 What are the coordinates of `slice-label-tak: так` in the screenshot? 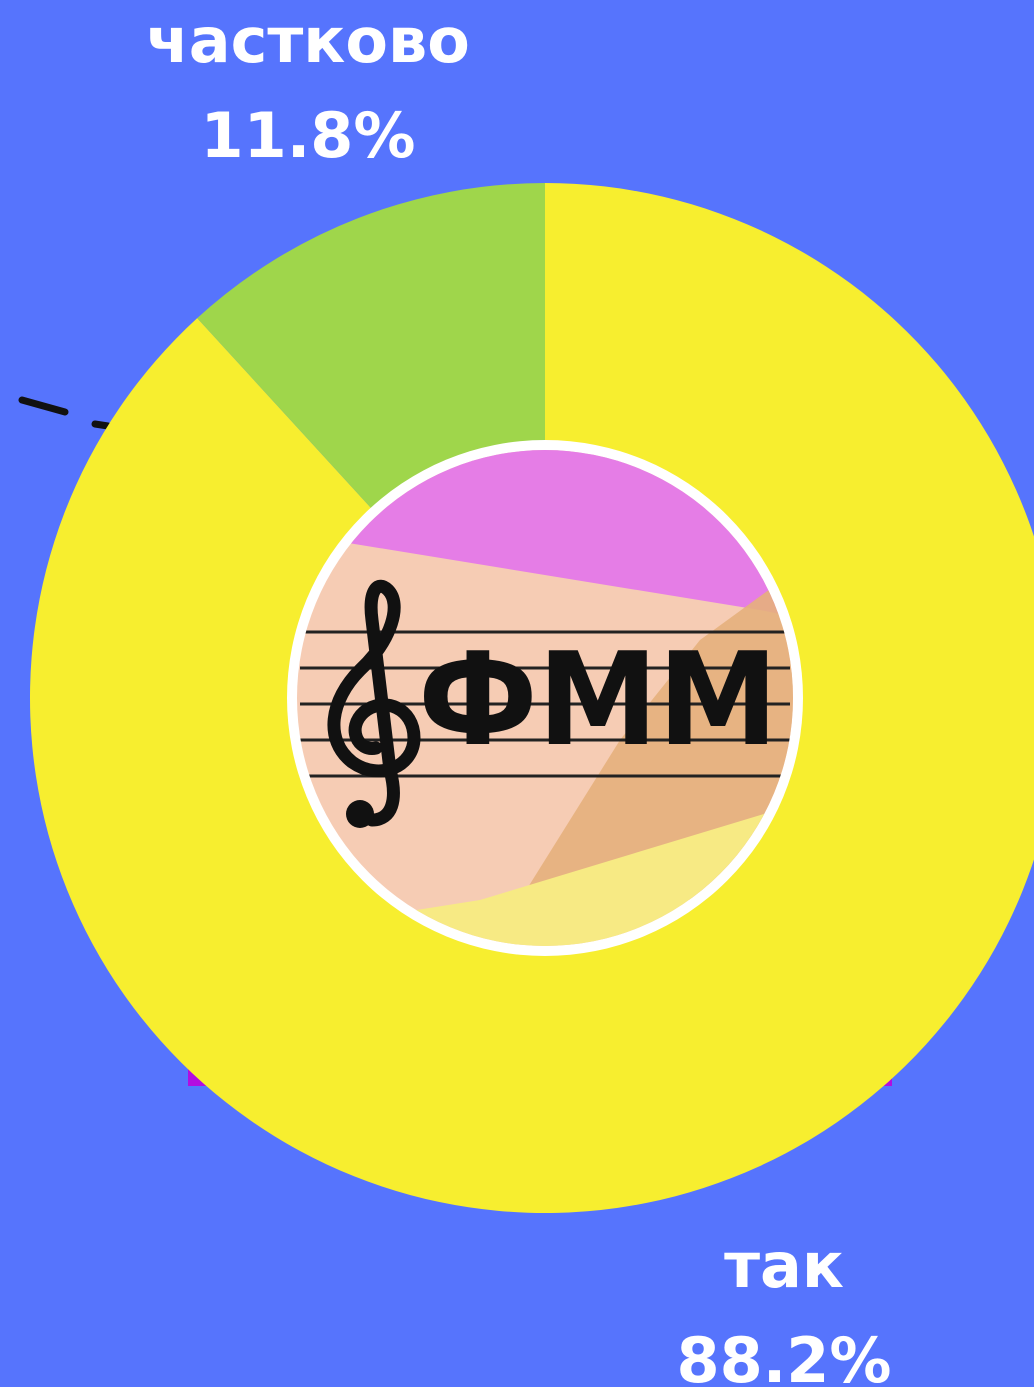 It's located at (784, 1265).